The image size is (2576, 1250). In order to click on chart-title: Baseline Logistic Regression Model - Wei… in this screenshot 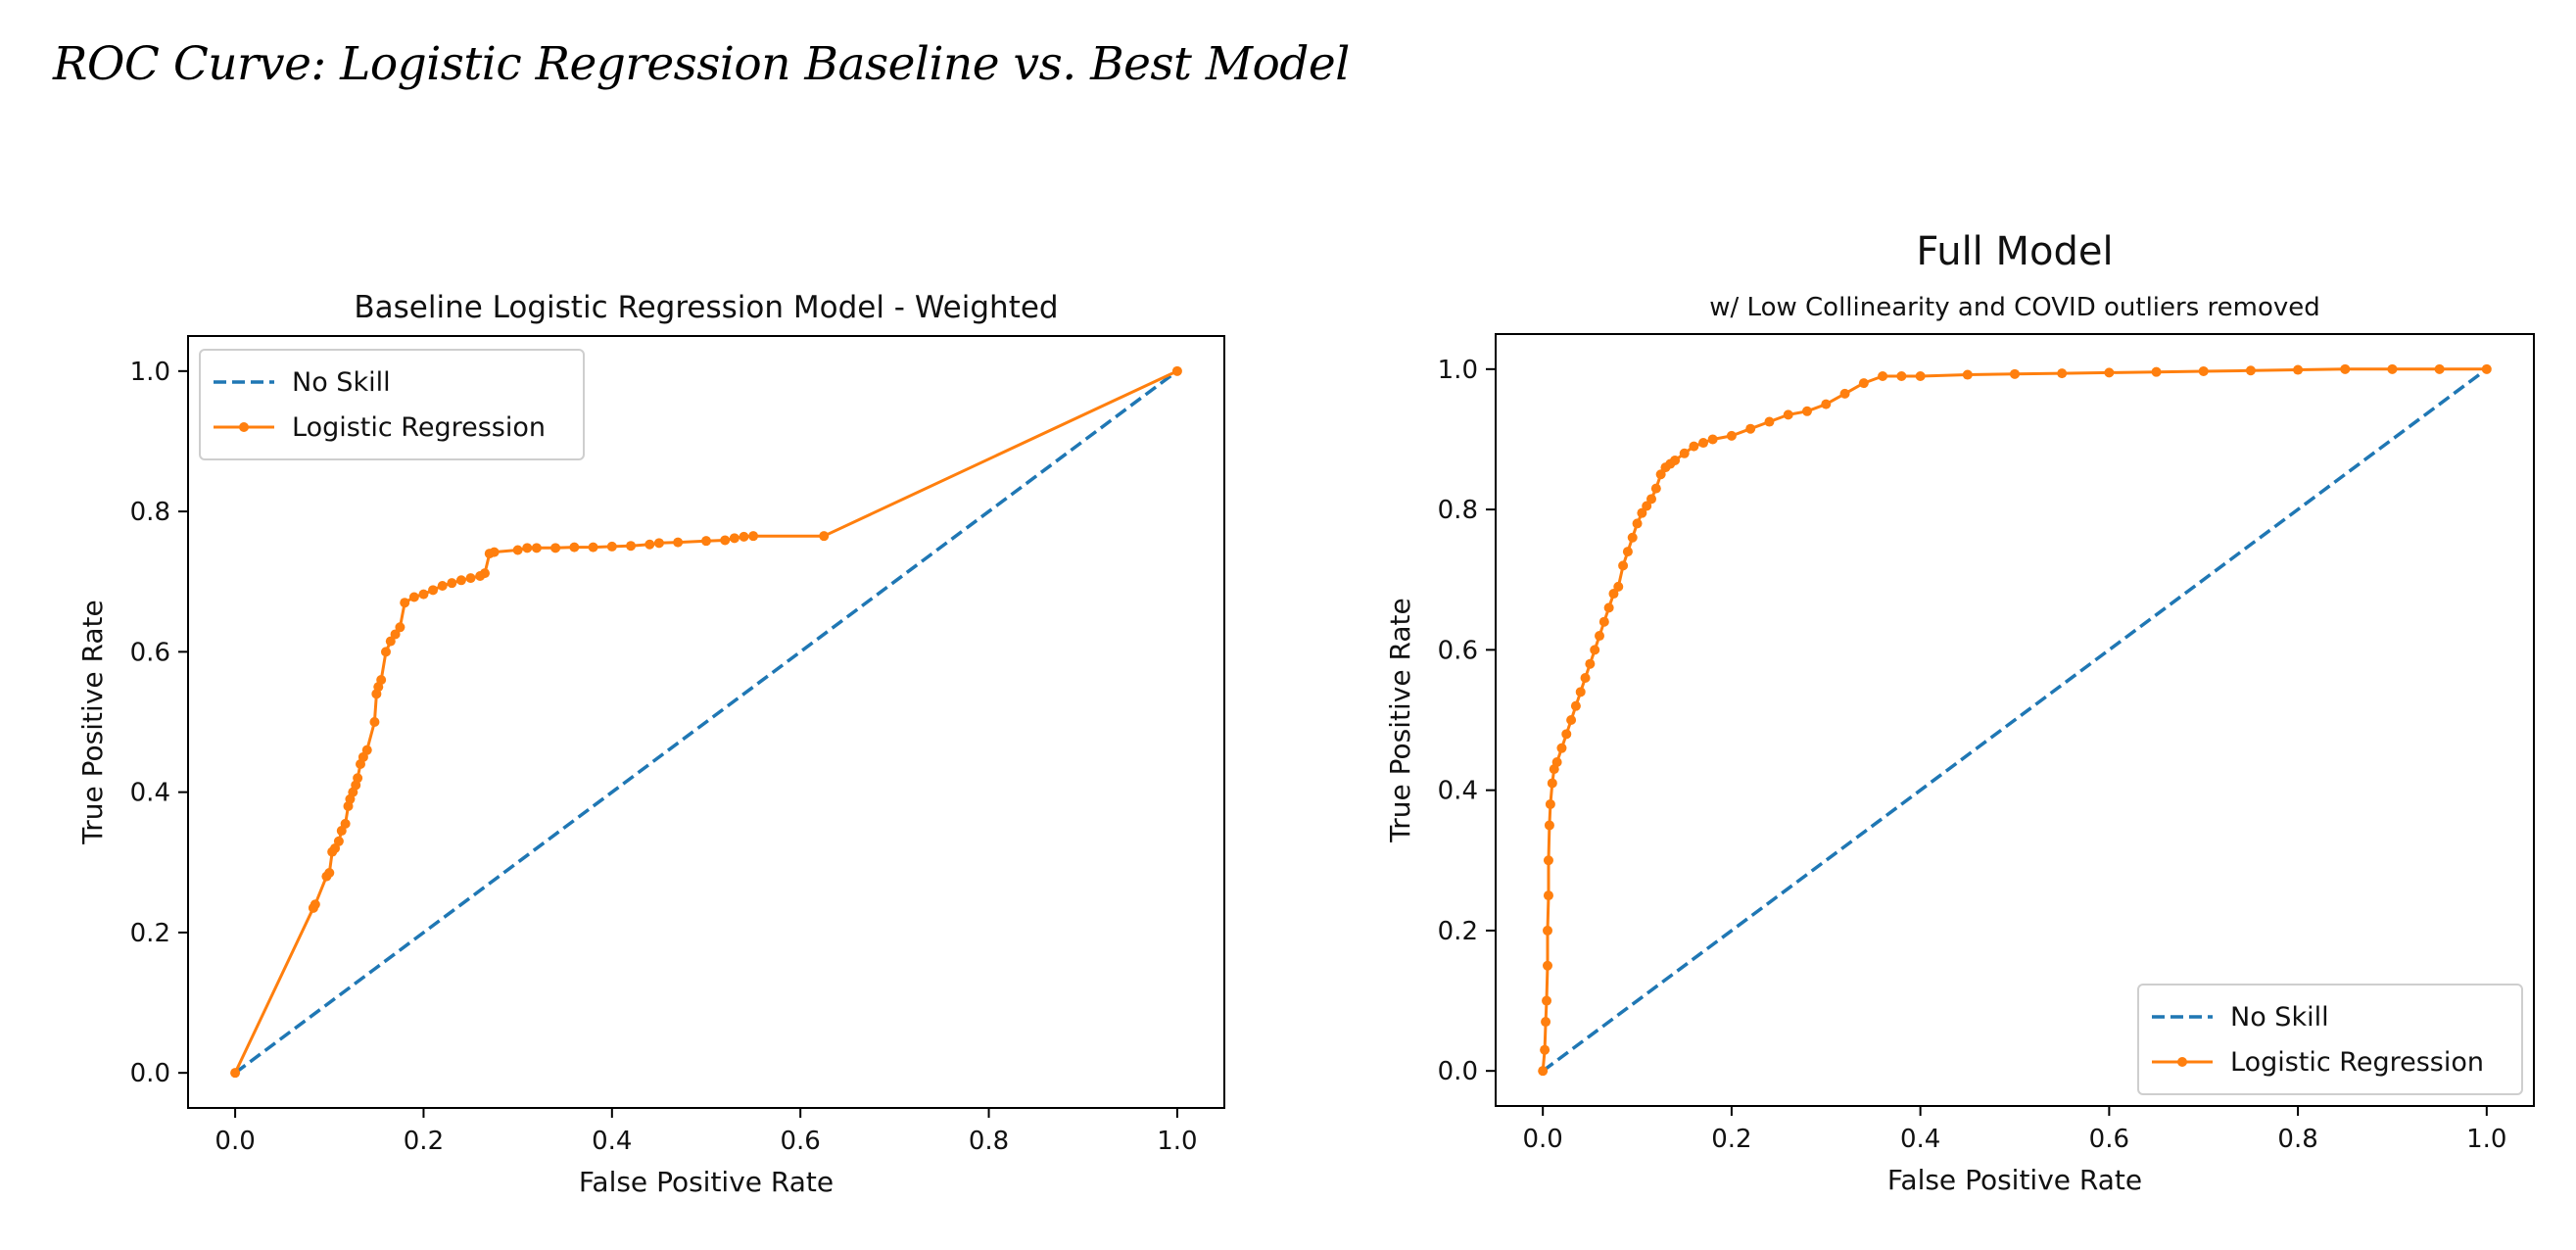, I will do `click(706, 307)`.